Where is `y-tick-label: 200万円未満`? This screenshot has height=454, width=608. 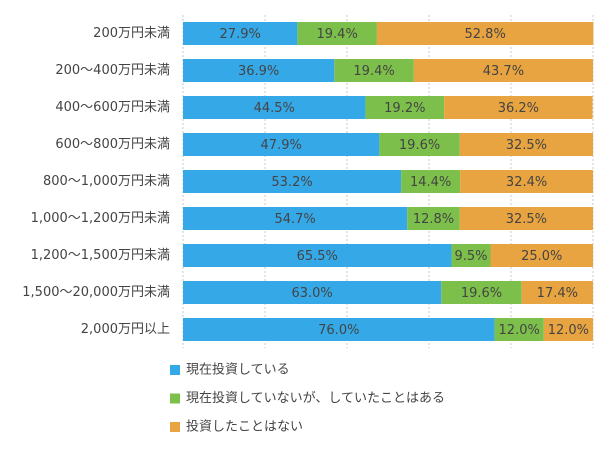 y-tick-label: 200万円未満 is located at coordinates (131, 33).